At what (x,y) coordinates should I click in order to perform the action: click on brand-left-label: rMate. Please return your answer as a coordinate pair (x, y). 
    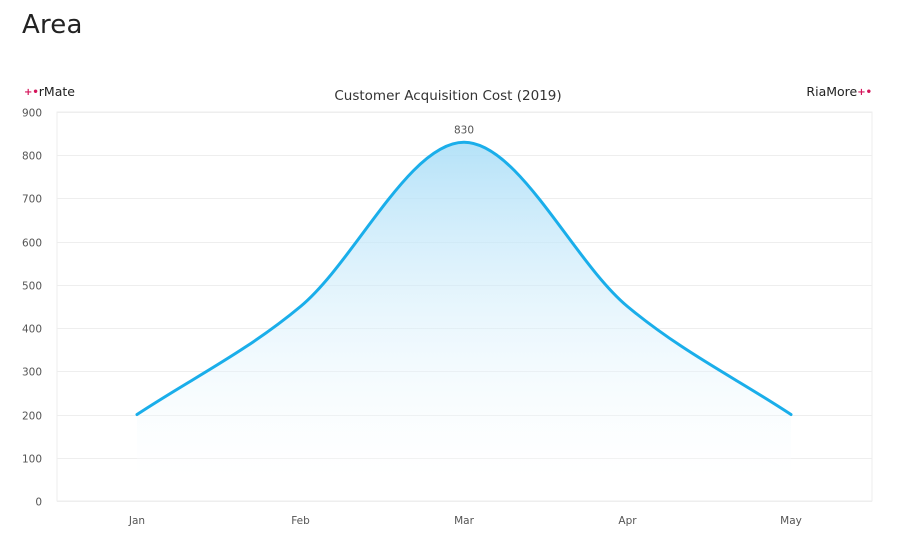
    Looking at the image, I should click on (56, 91).